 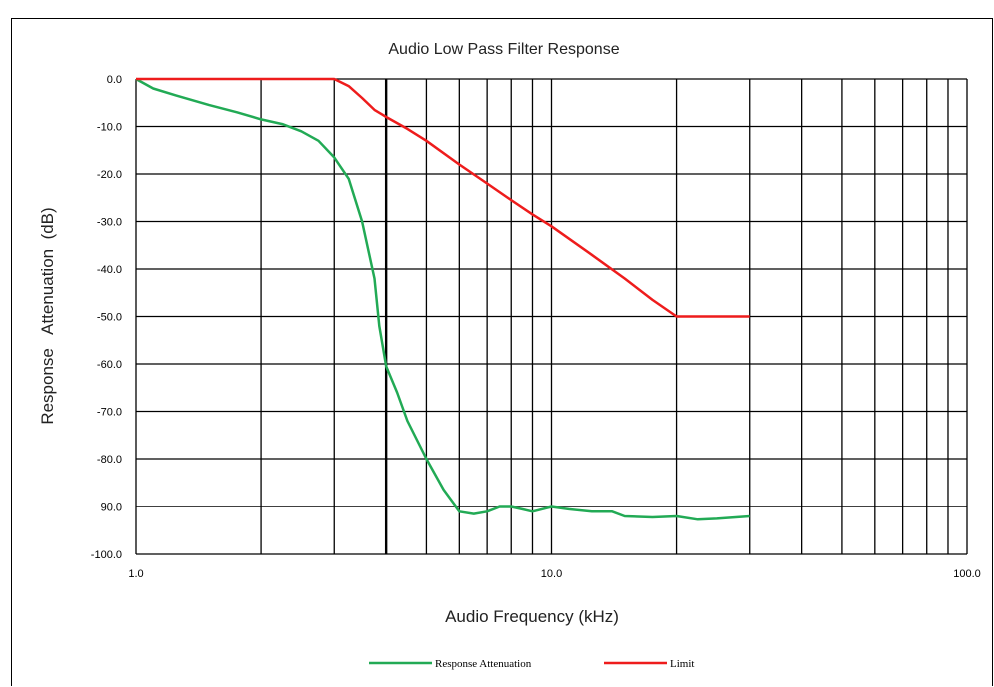 I want to click on x-axis-title: Audio Frequency (kHz), so click(x=532, y=616).